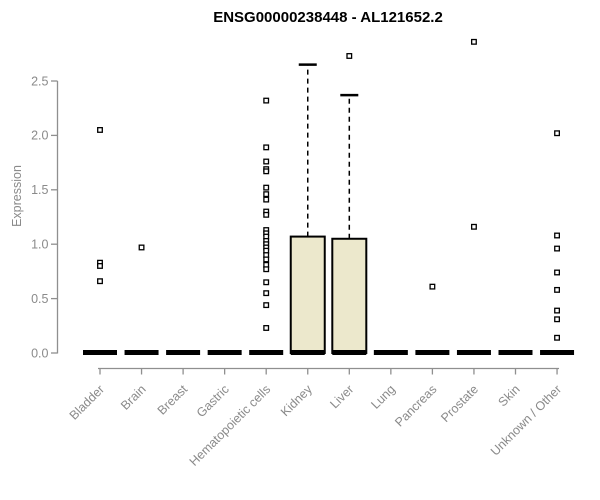 Image resolution: width=600 pixels, height=500 pixels. I want to click on y-tick-label: 1.0, so click(39, 245).